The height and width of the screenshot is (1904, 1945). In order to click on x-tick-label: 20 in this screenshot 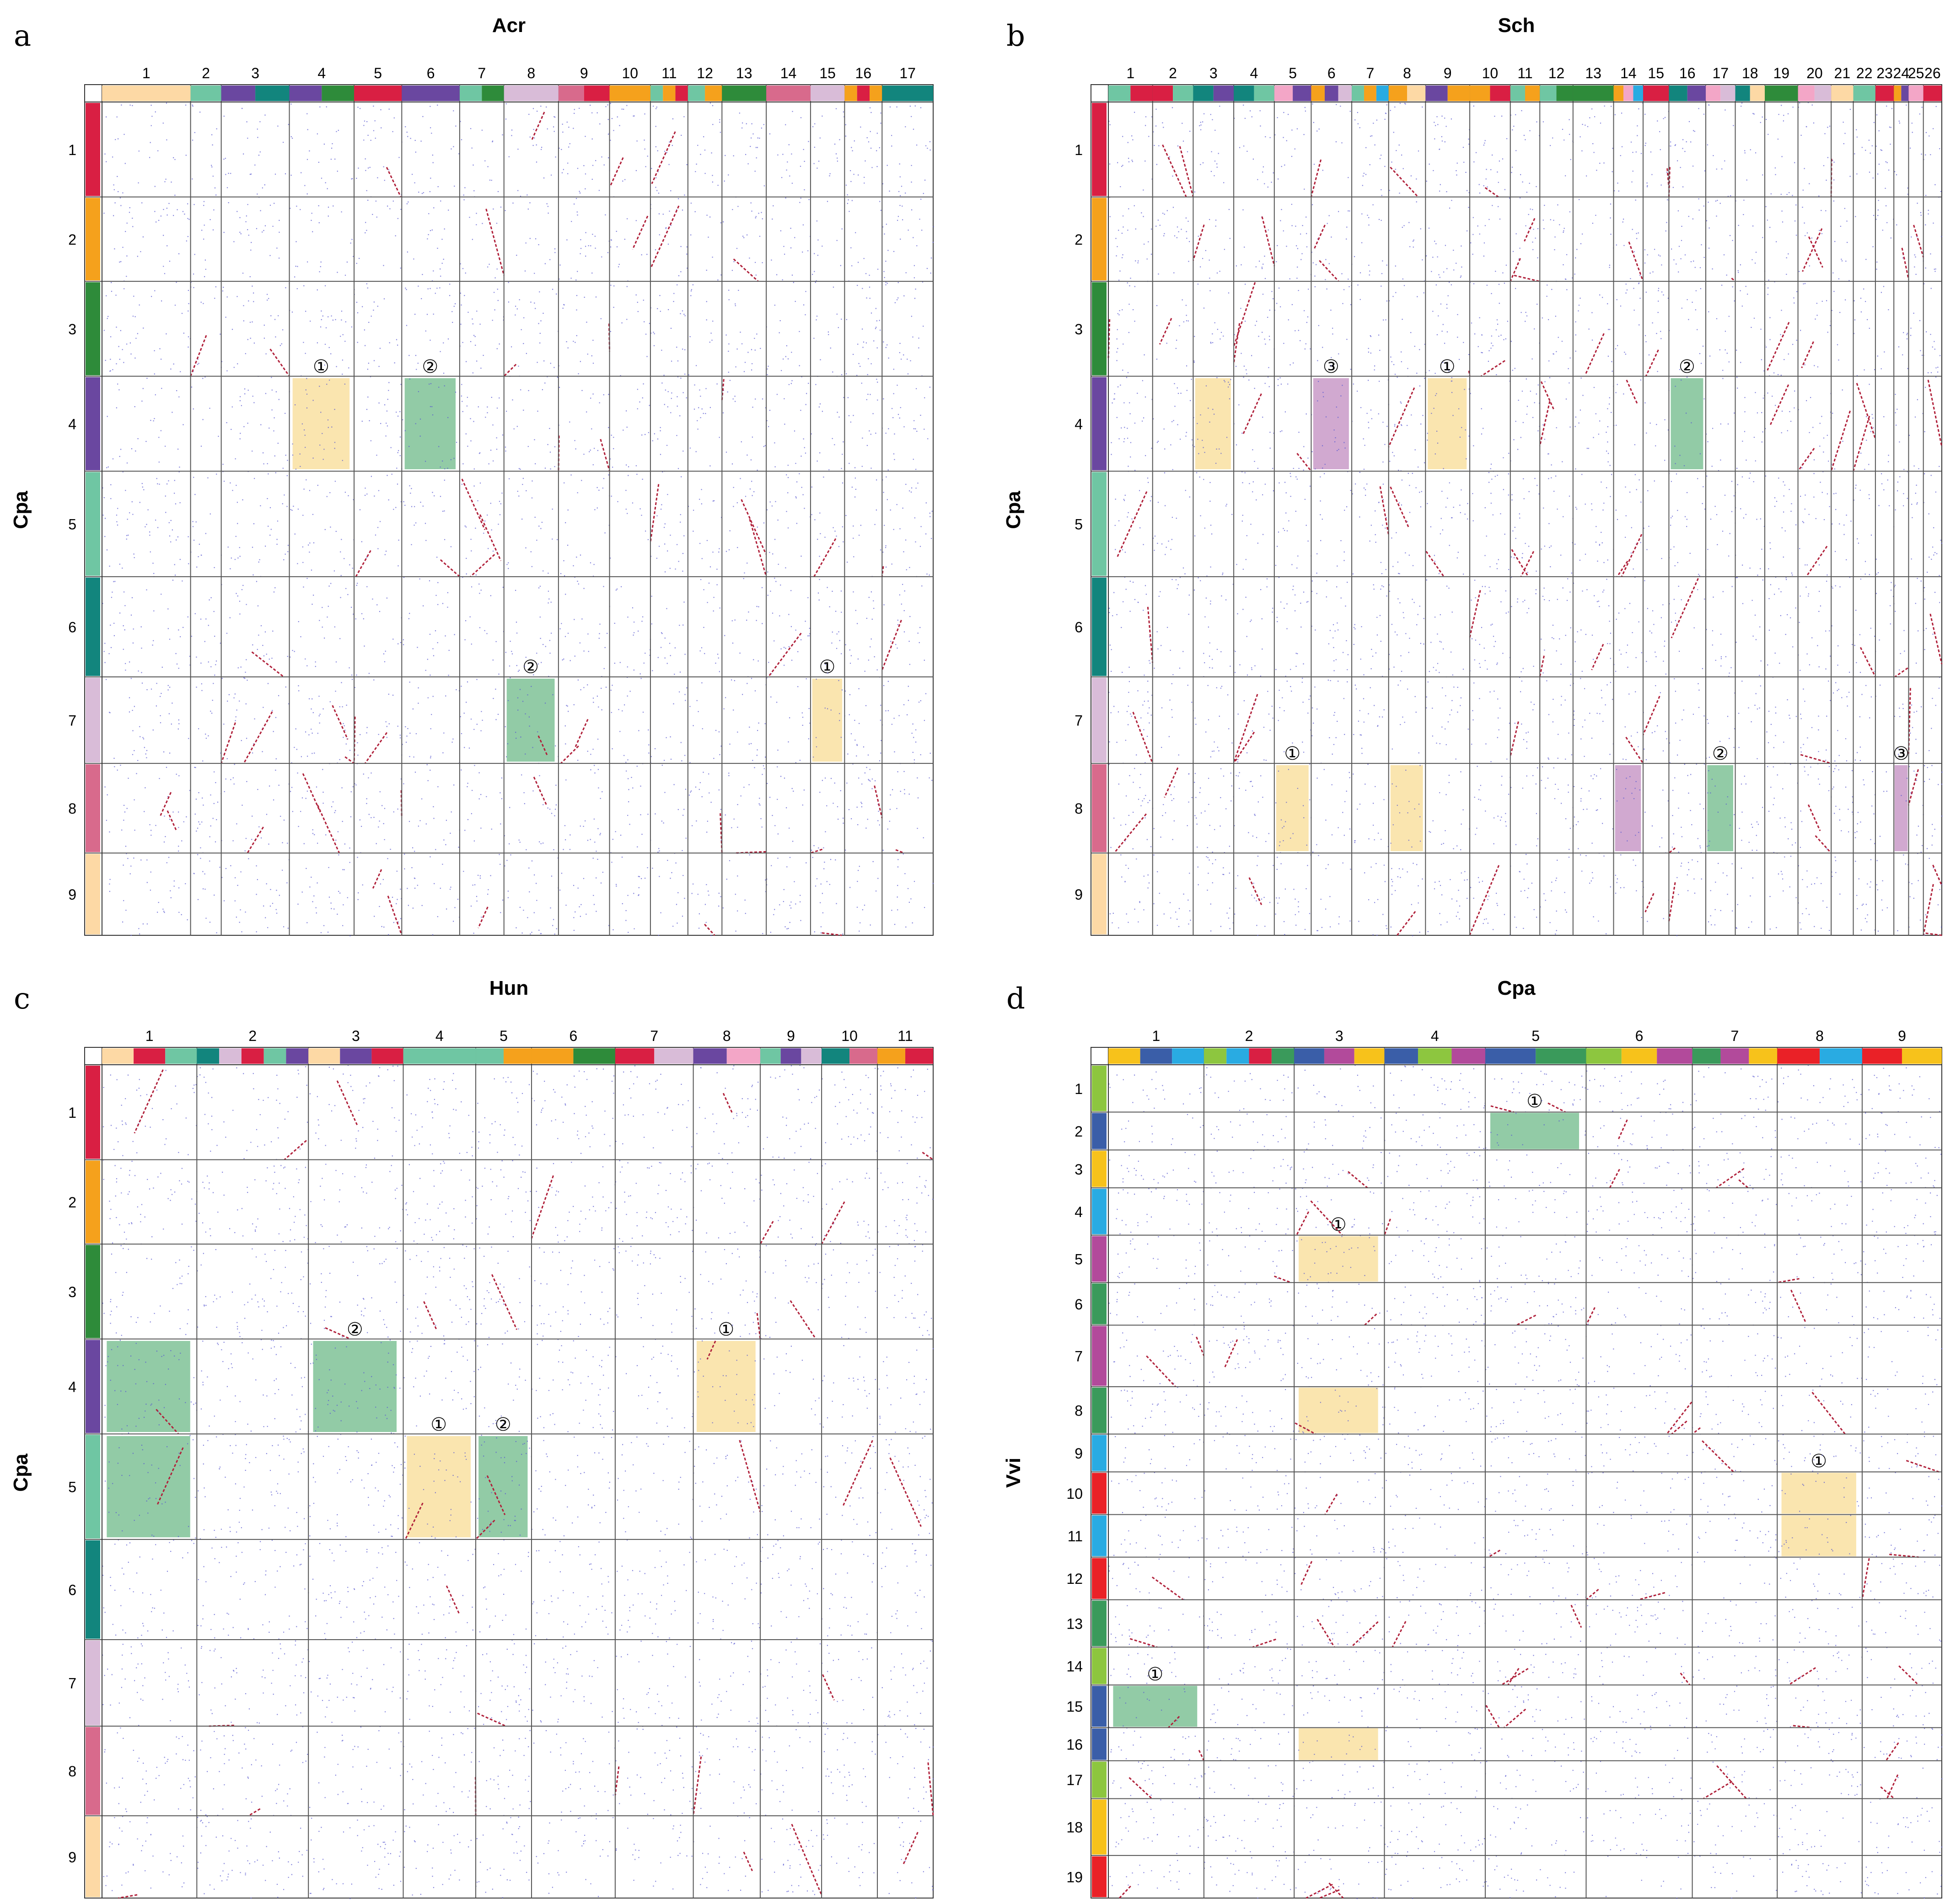, I will do `click(1815, 73)`.